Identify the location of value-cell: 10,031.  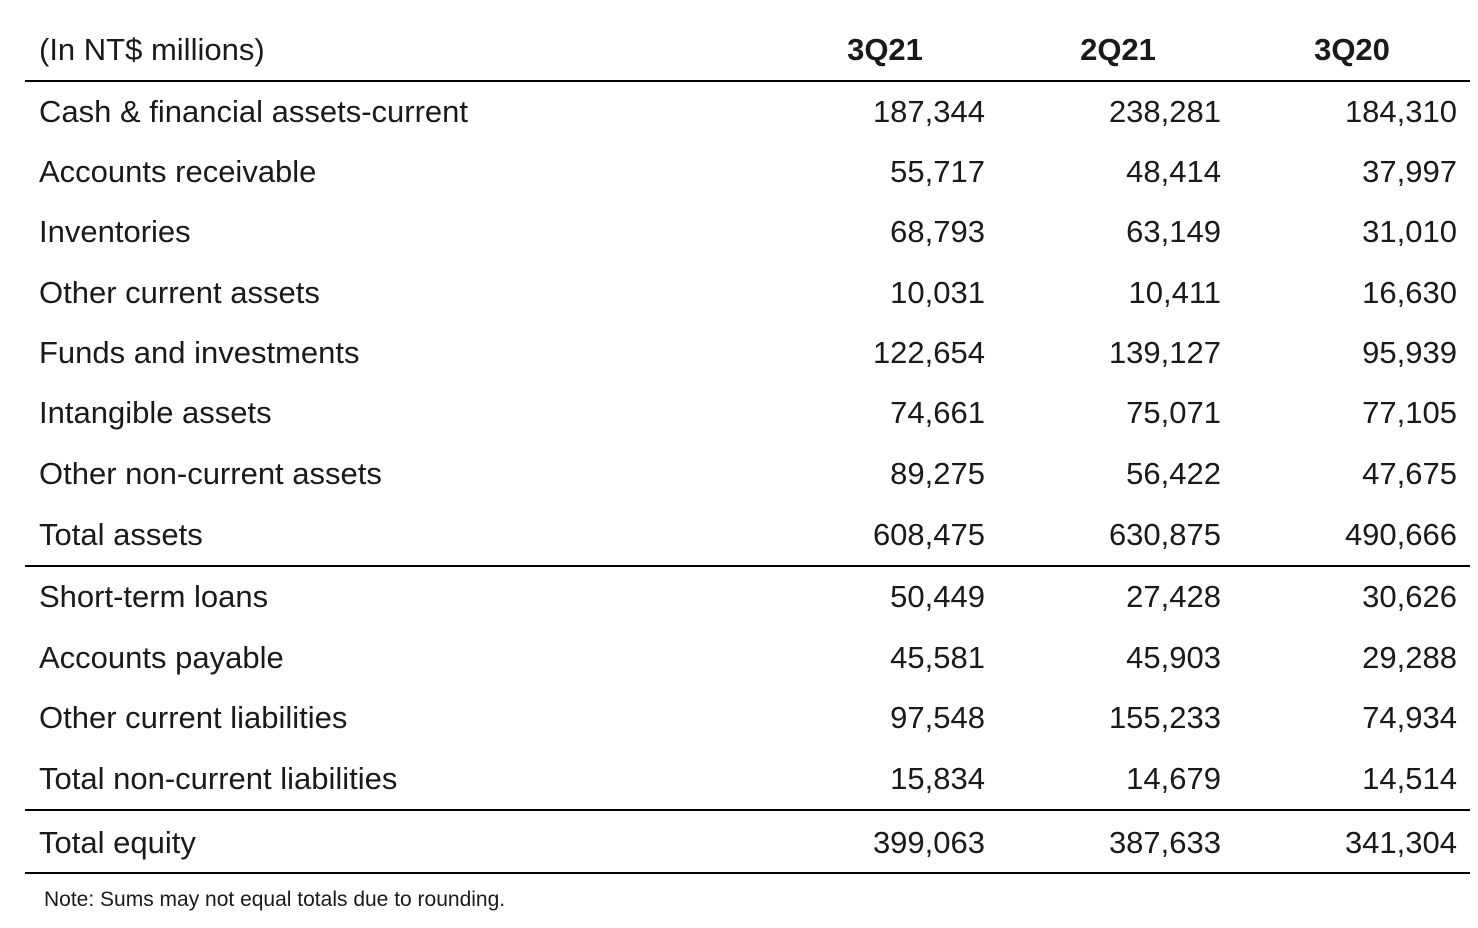
(937, 292).